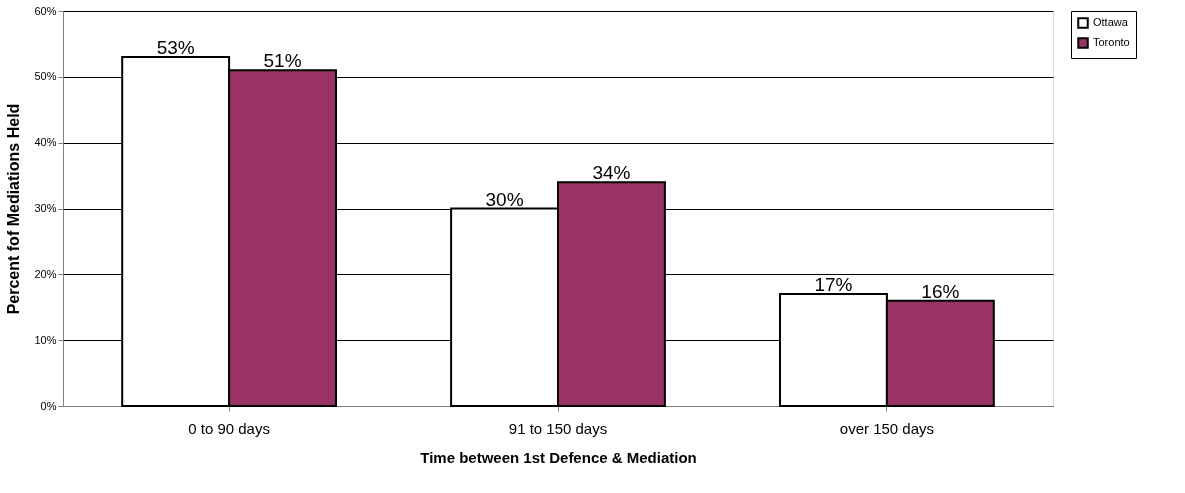 This screenshot has height=493, width=1185. I want to click on data-label: 30%, so click(504, 199).